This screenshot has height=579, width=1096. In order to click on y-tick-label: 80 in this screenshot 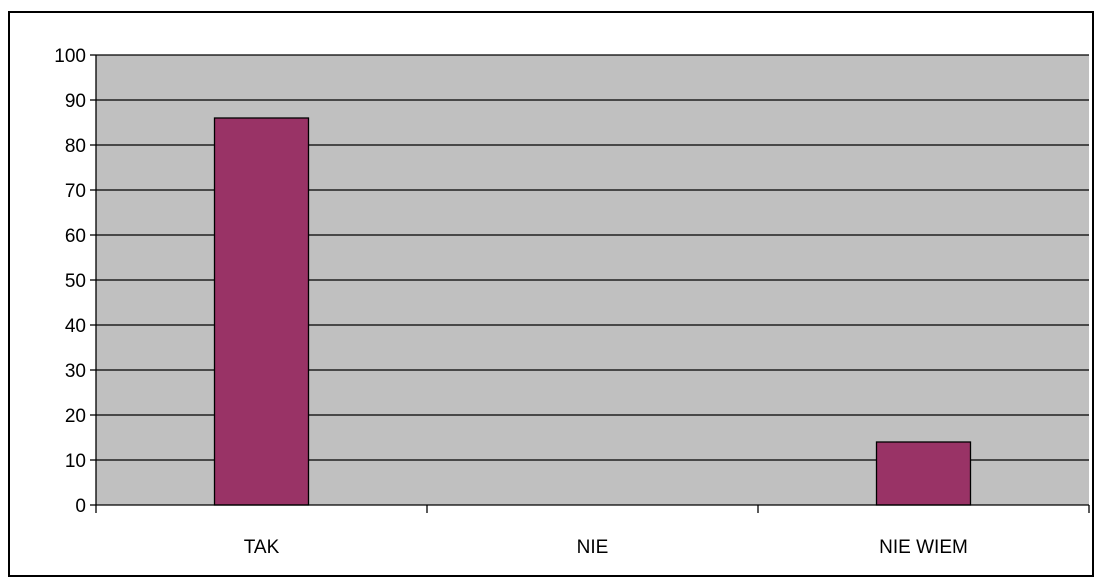, I will do `click(75, 146)`.